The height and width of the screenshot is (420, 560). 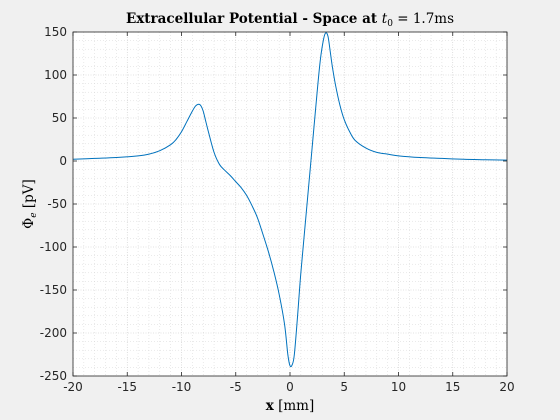 I want to click on y-tick-label: 50, so click(x=59, y=118).